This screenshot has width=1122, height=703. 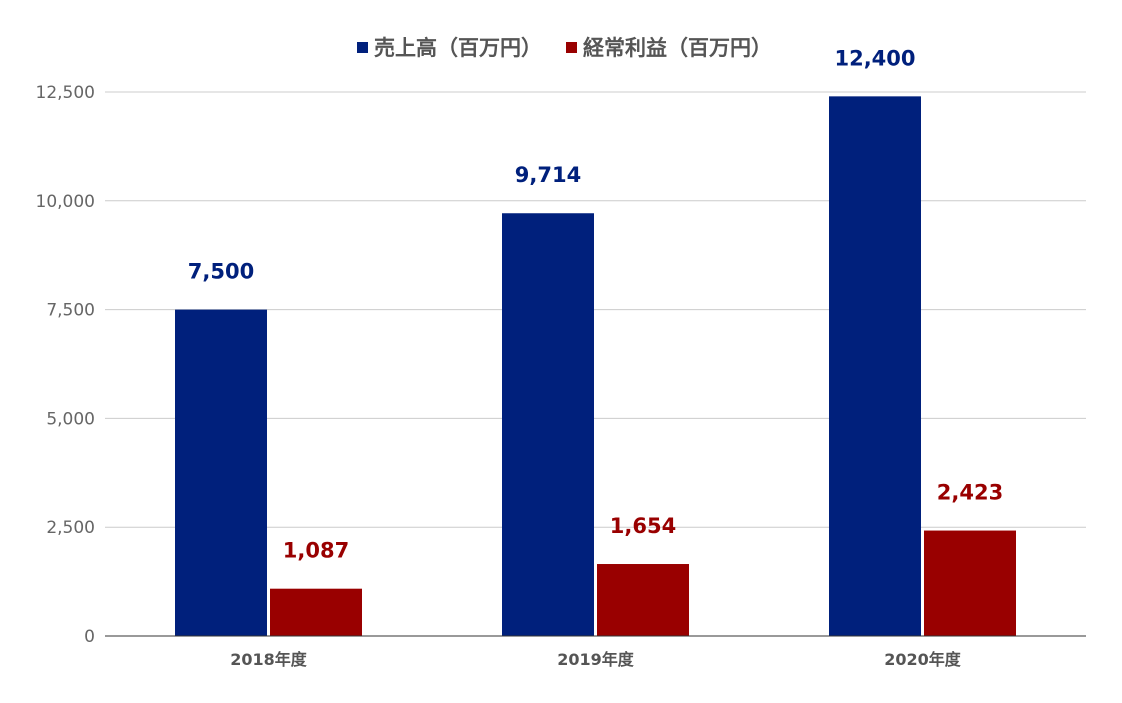 What do you see at coordinates (65, 93) in the screenshot?
I see `y-tick-label: 12,500` at bounding box center [65, 93].